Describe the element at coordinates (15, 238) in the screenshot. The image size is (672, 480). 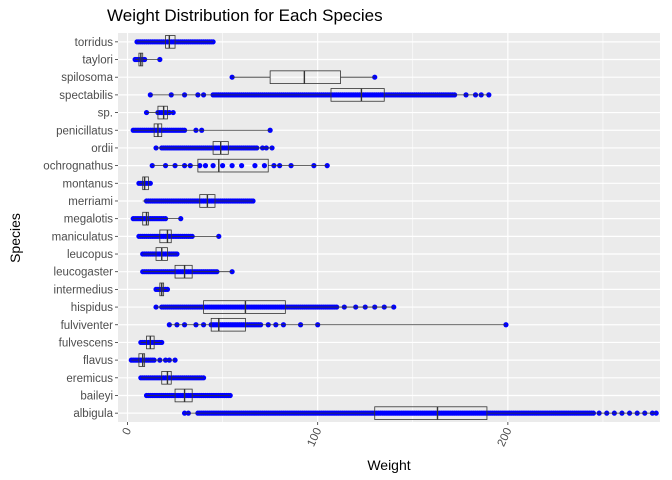
I see `y-axis-title: Species` at that location.